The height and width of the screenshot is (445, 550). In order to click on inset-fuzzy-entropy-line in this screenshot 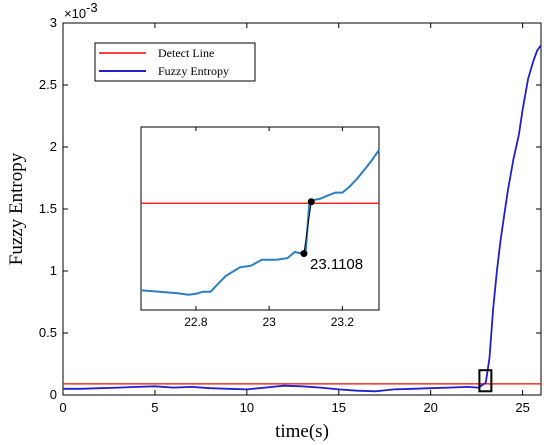, I will do `click(260, 222)`.